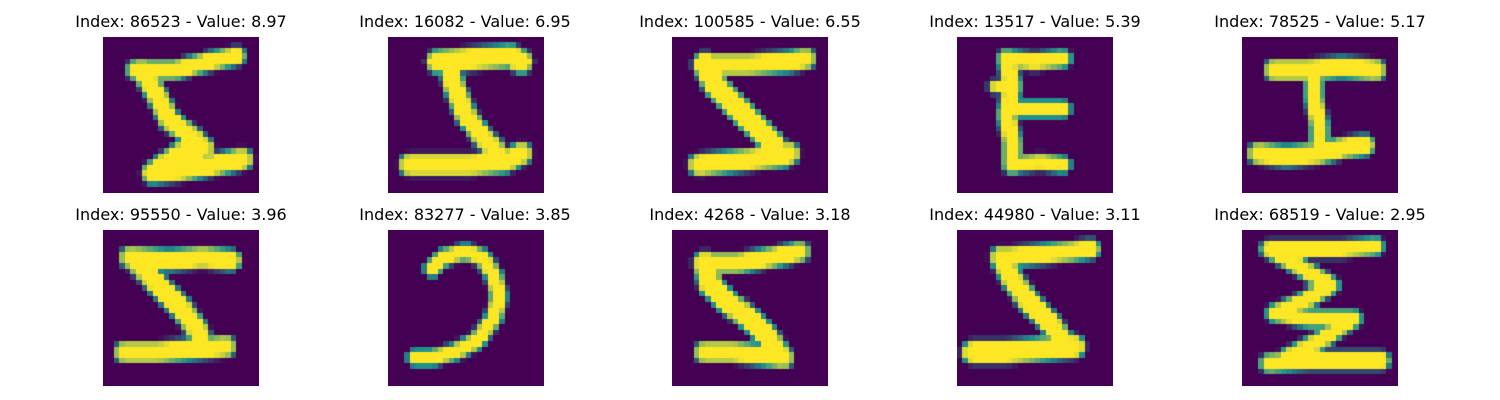  What do you see at coordinates (750, 214) in the screenshot?
I see `panel-title: Index: 4268 - Value: 3.18` at bounding box center [750, 214].